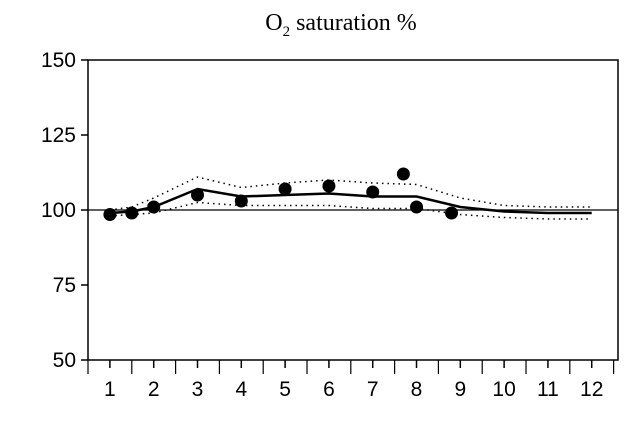  I want to click on x-tick-label-5: 5, so click(285, 389).